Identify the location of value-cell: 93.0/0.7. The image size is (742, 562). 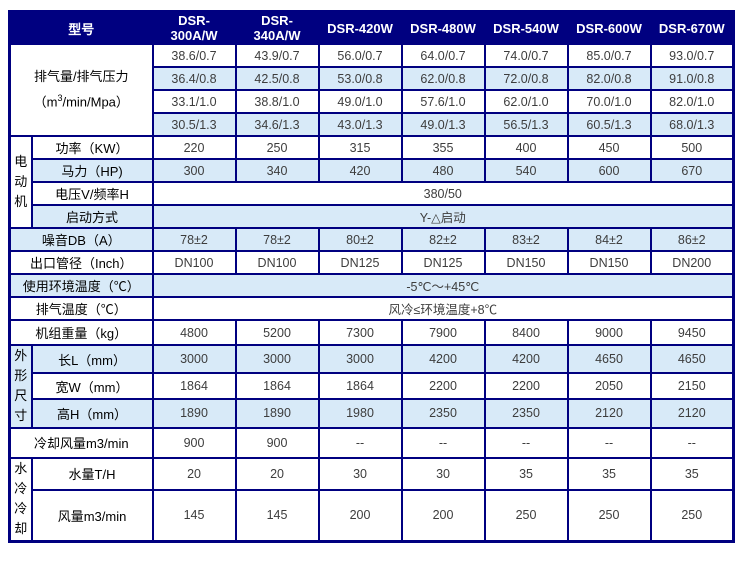
(692, 55).